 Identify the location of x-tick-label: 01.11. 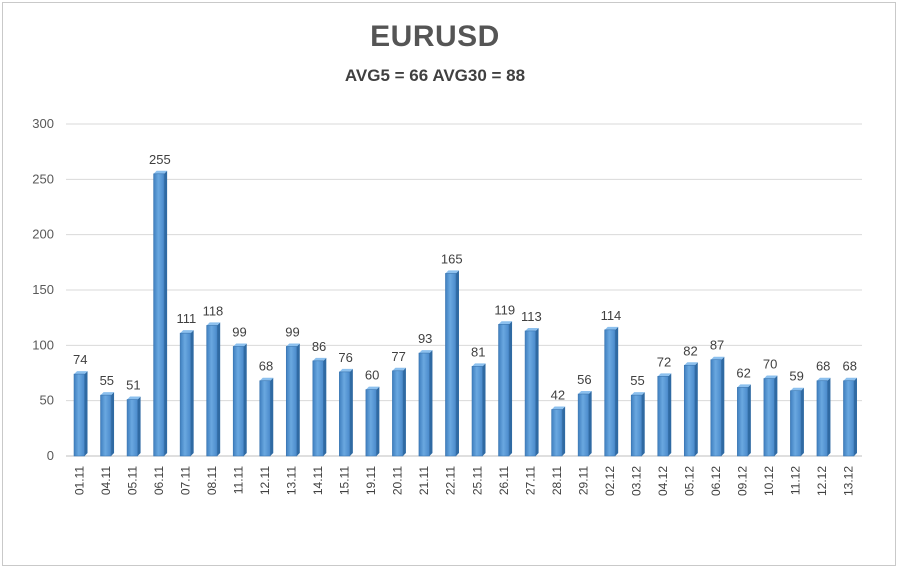
(79, 480).